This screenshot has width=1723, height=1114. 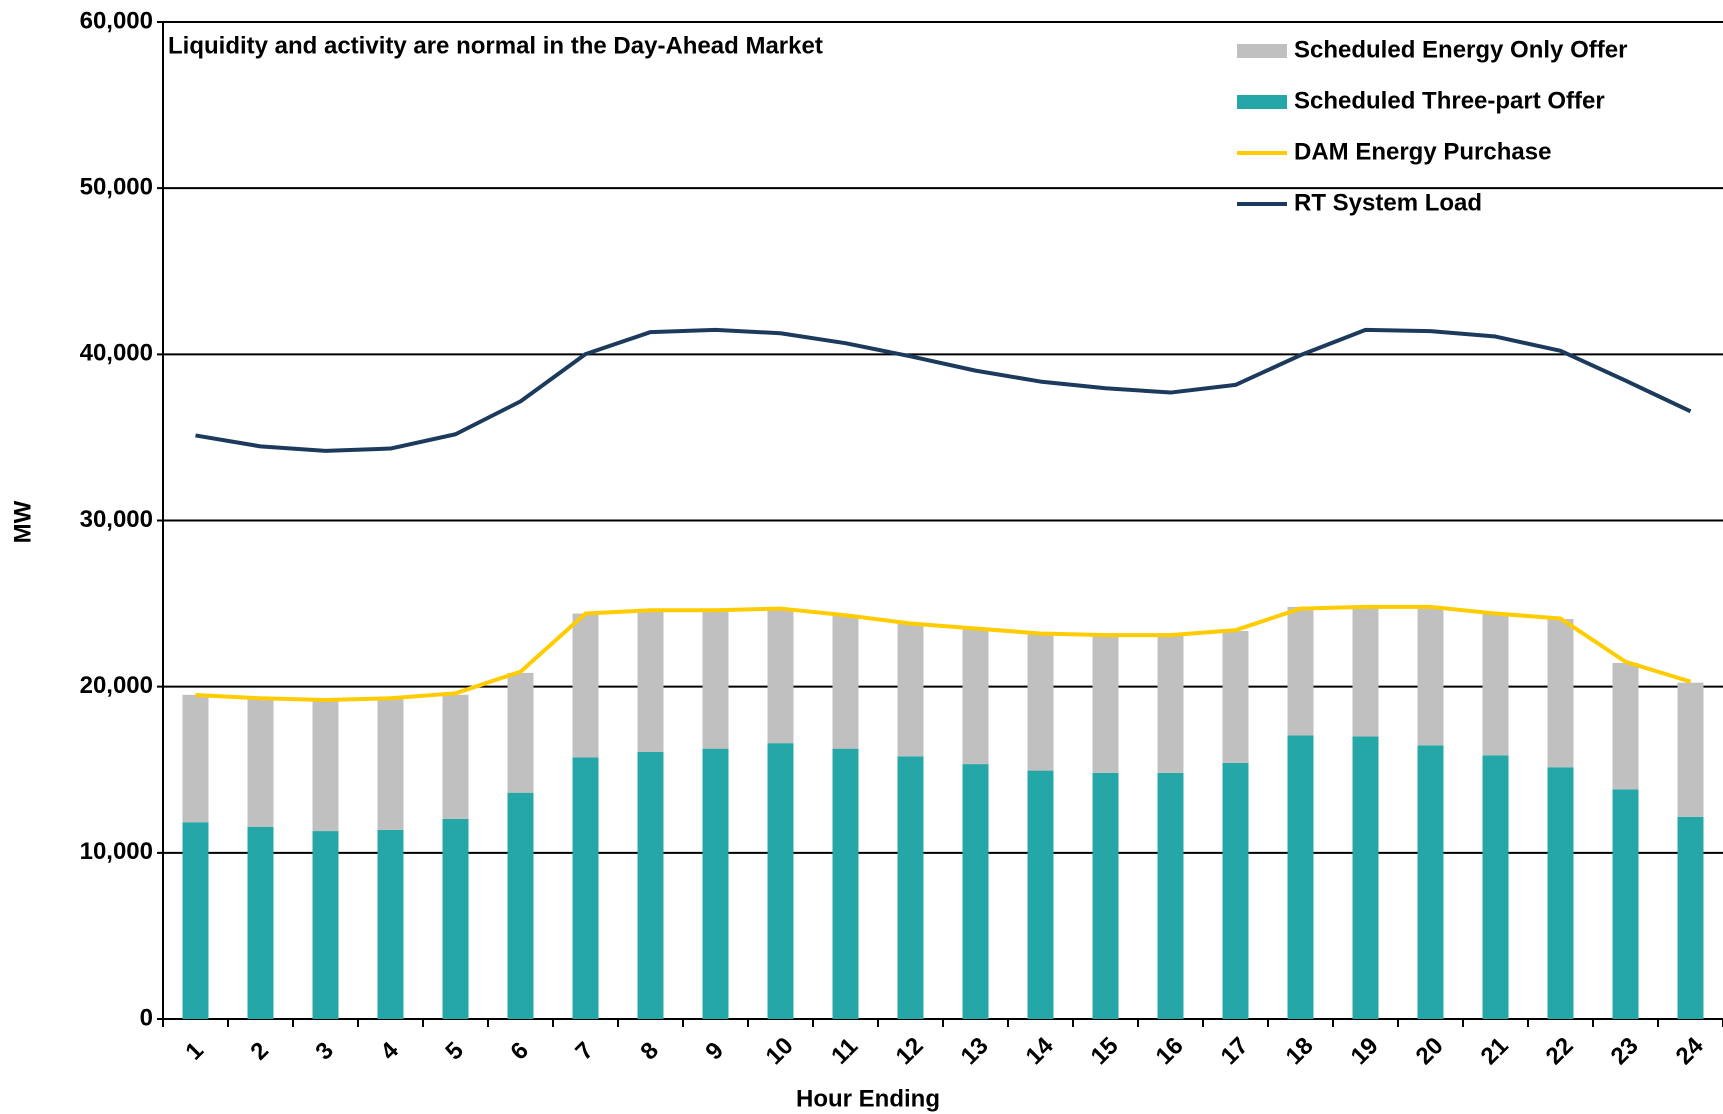 What do you see at coordinates (868, 1098) in the screenshot?
I see `x-axis-label: Hour Ending` at bounding box center [868, 1098].